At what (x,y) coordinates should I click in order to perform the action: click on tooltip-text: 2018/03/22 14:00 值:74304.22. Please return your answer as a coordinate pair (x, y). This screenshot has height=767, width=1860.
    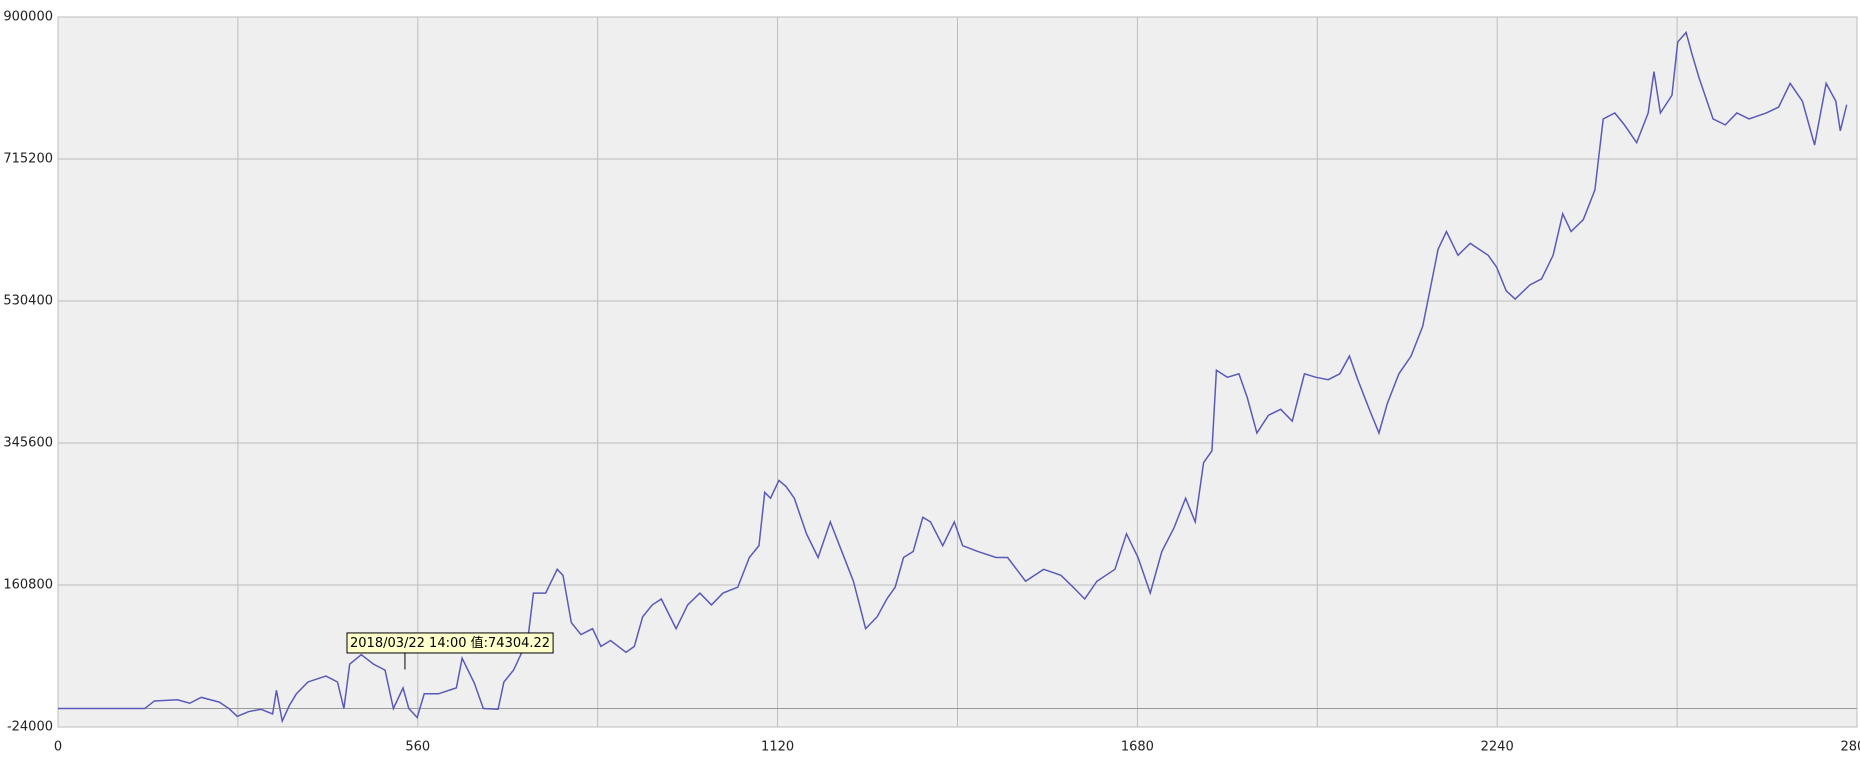
    Looking at the image, I should click on (450, 643).